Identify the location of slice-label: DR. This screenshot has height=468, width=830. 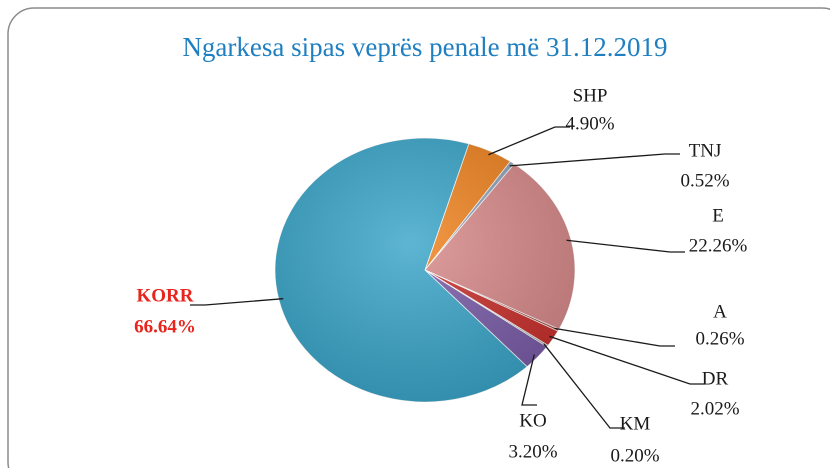
(715, 378).